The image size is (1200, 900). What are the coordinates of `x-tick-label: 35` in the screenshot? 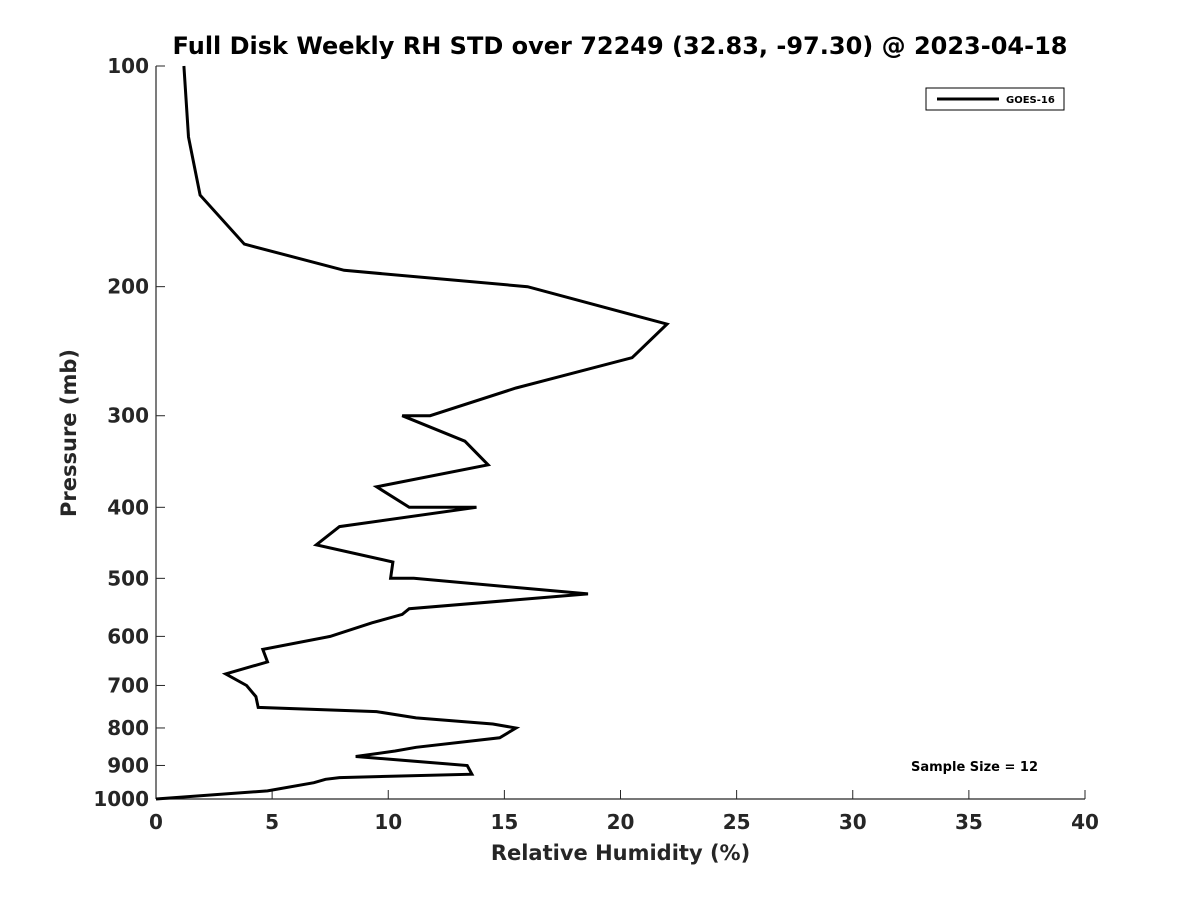 It's located at (969, 822).